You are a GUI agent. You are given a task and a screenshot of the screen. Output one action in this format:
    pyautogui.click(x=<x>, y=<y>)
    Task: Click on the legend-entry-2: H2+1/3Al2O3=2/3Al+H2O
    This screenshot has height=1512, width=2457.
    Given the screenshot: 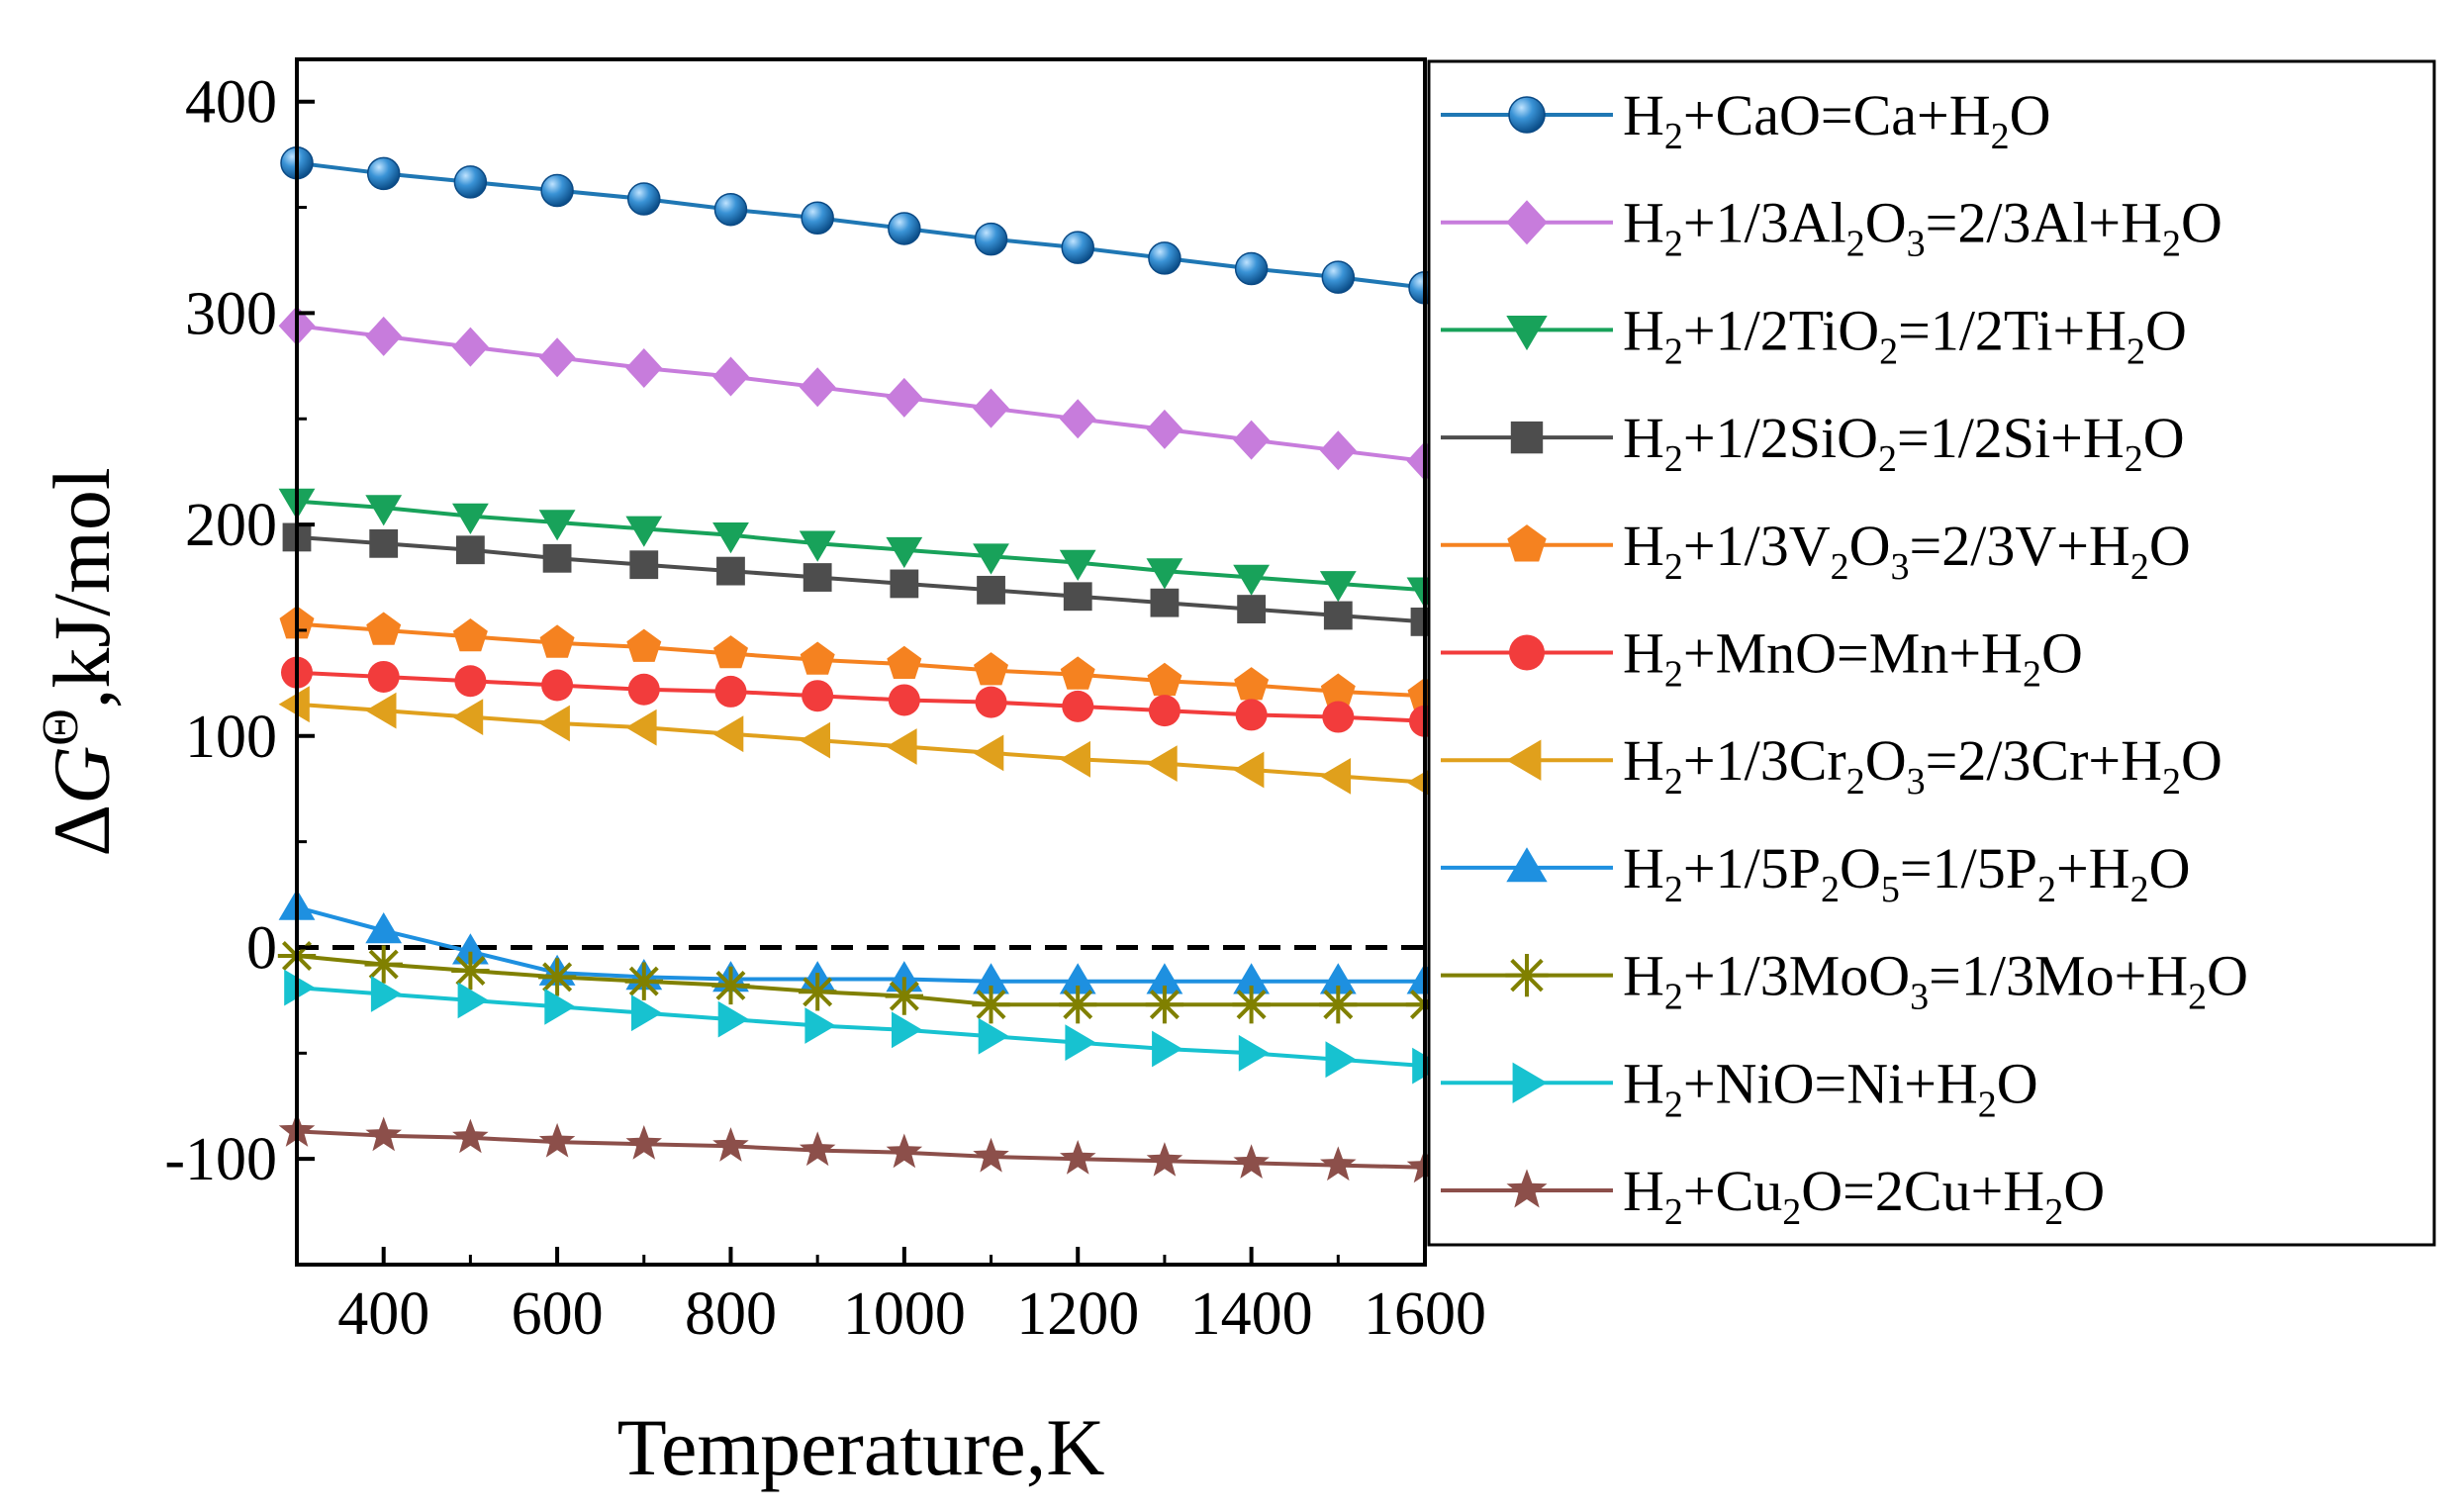 What is the action you would take?
    pyautogui.click(x=1832, y=228)
    